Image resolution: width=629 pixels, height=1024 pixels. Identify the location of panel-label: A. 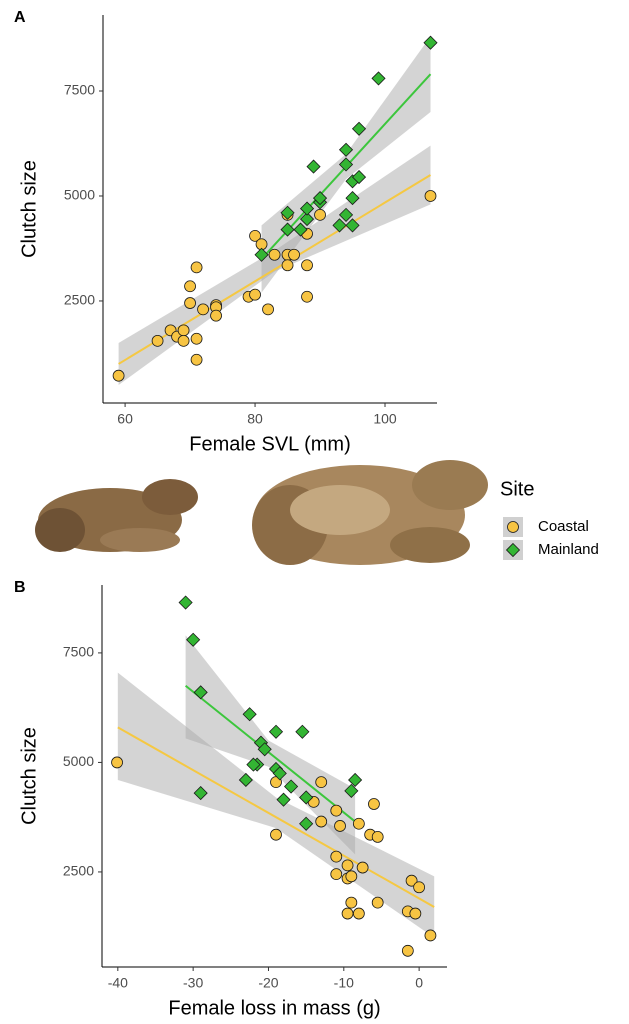
(20, 17).